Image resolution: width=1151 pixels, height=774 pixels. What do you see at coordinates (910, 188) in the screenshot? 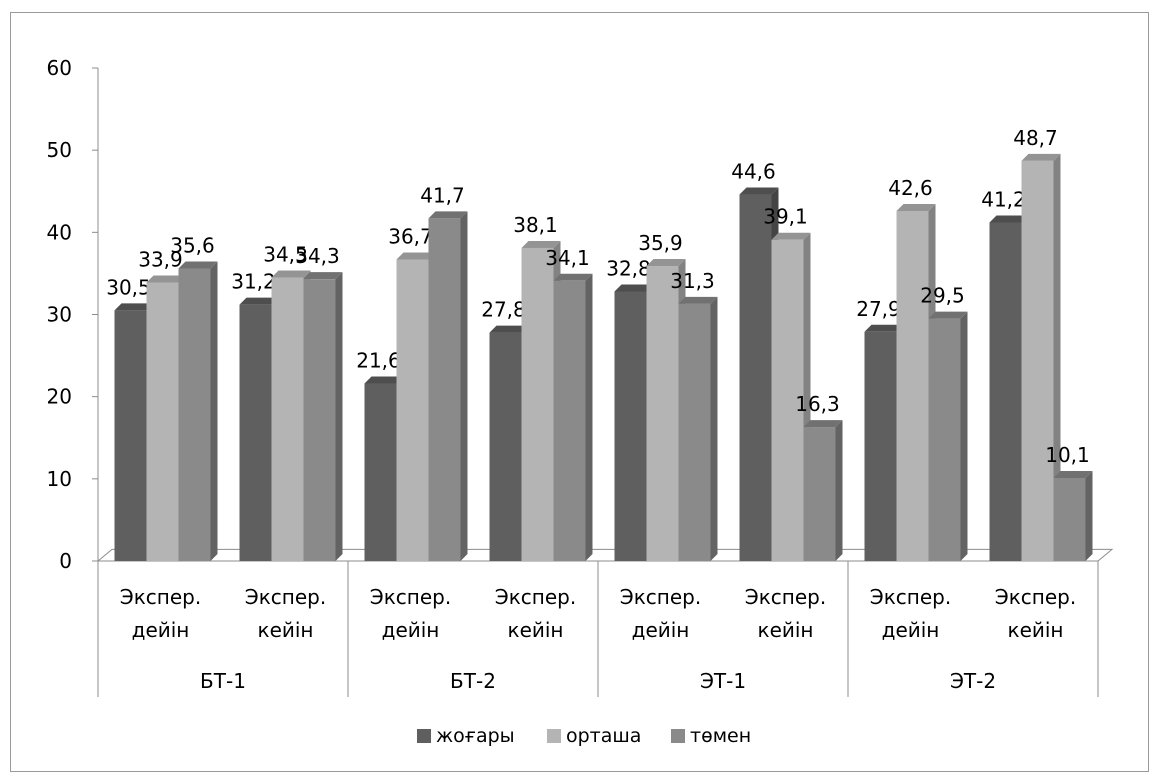
I see `data-label: 42,6` at bounding box center [910, 188].